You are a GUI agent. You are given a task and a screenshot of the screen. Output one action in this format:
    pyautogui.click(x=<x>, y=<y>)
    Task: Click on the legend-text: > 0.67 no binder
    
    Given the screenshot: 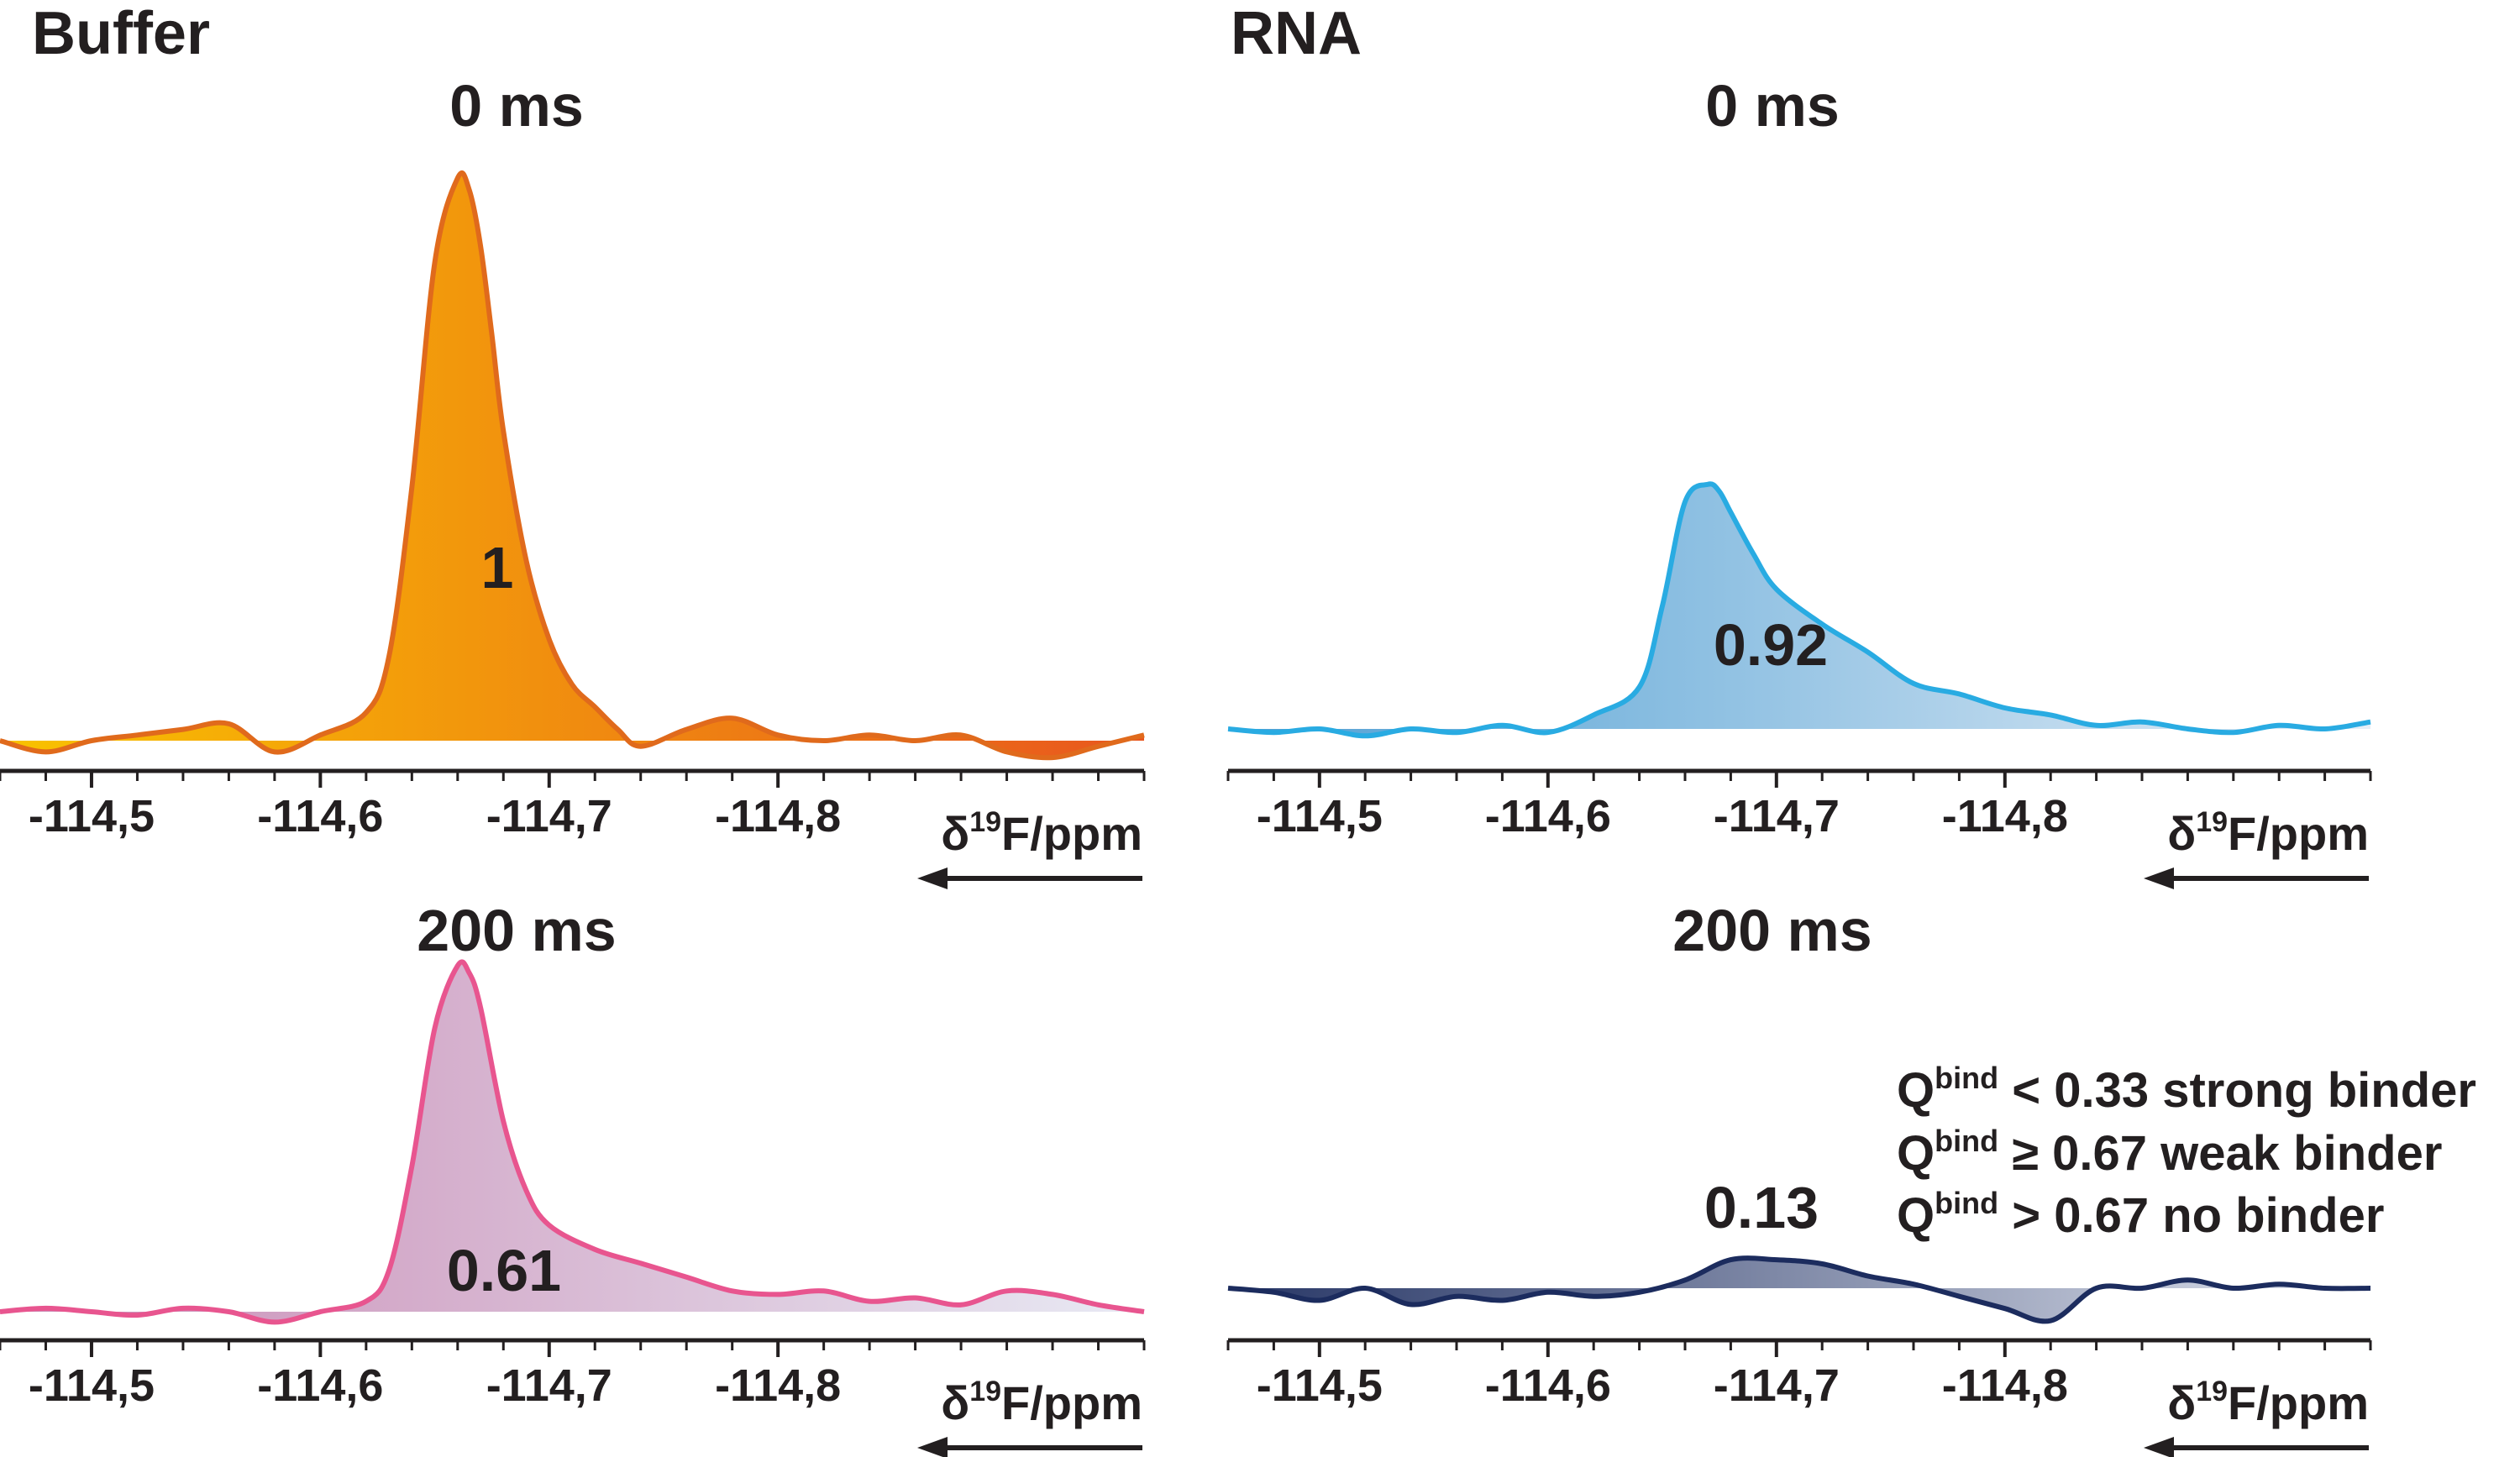 What is the action you would take?
    pyautogui.click(x=2191, y=1215)
    